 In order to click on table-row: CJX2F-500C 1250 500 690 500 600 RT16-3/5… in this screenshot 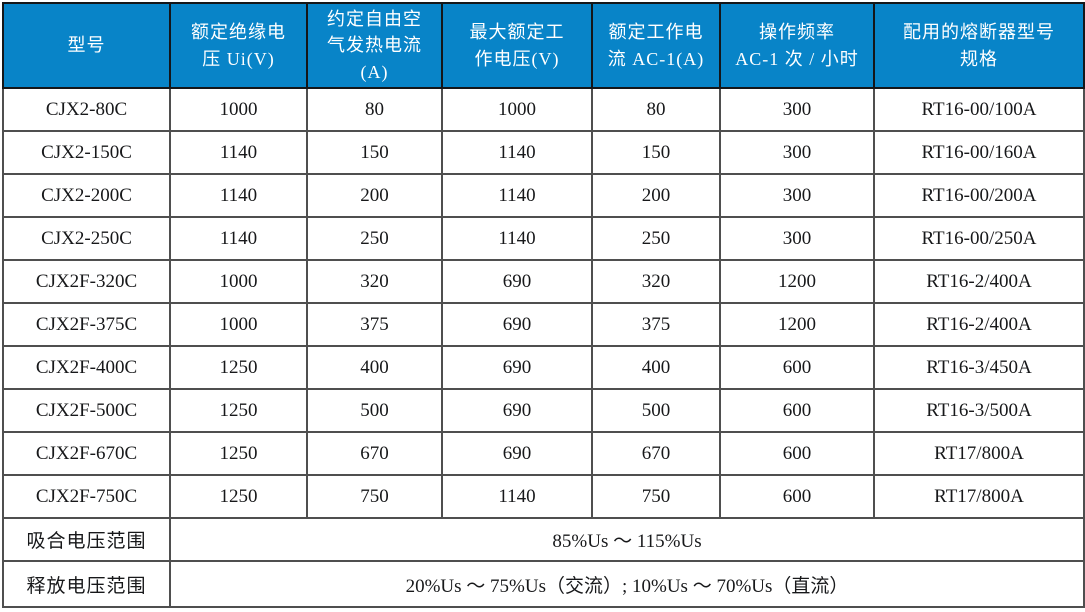, I will do `click(543, 410)`.